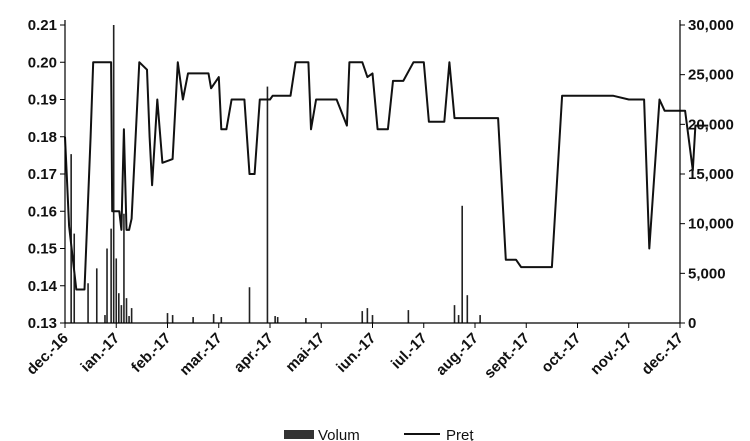 The height and width of the screenshot is (441, 750). Describe the element at coordinates (711, 25) in the screenshot. I see `right-tick-label: 30,000` at that location.